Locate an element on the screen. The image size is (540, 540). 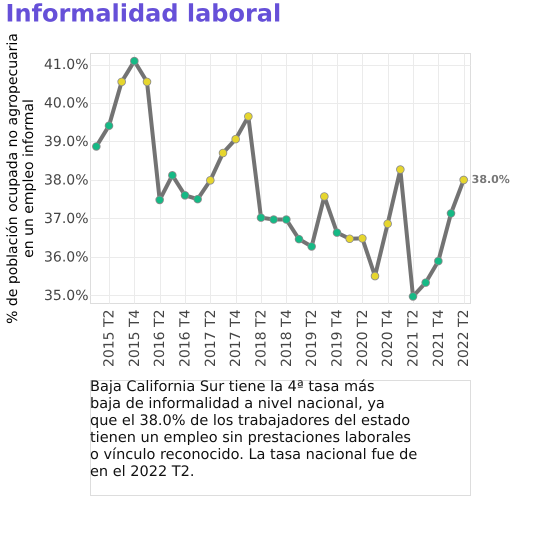
y-axis-title: % de población ocupada no agropecuaria en un empleo informal is located at coordinates (21, 178).